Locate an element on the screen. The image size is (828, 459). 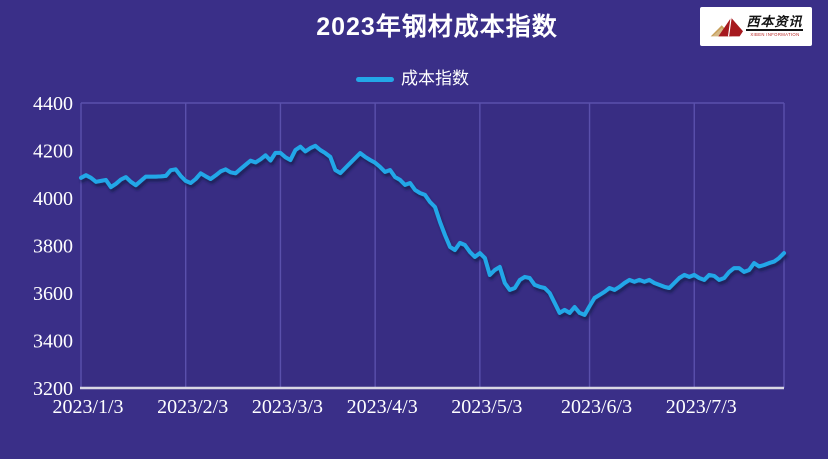
mountain-icon is located at coordinates (726, 26).